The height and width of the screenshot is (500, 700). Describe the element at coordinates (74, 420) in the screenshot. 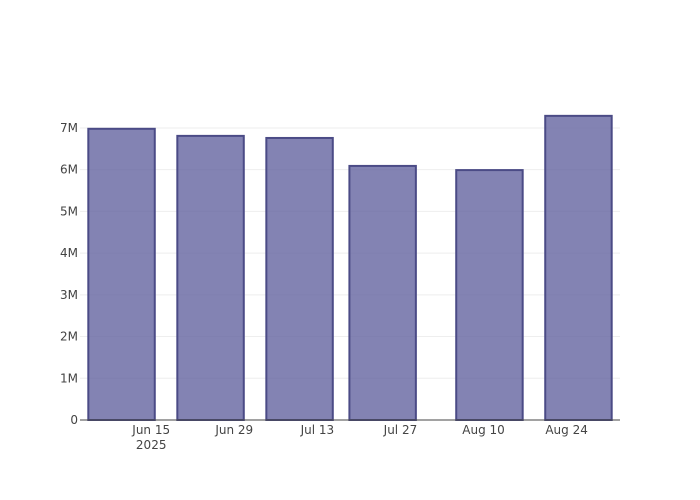

I see `y-tick-label: 0` at that location.